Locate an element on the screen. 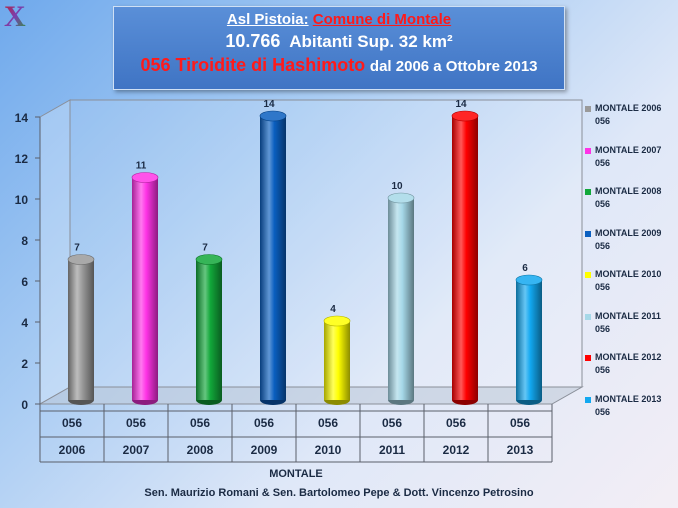 The image size is (678, 508). legend-label: MONTALE 2013 is located at coordinates (628, 398).